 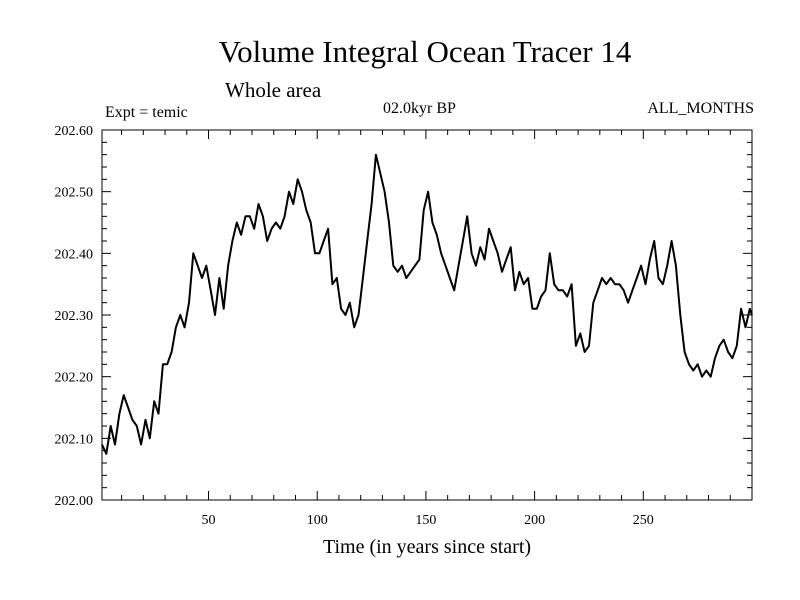 What do you see at coordinates (74, 316) in the screenshot?
I see `y-tick-label: 202.30` at bounding box center [74, 316].